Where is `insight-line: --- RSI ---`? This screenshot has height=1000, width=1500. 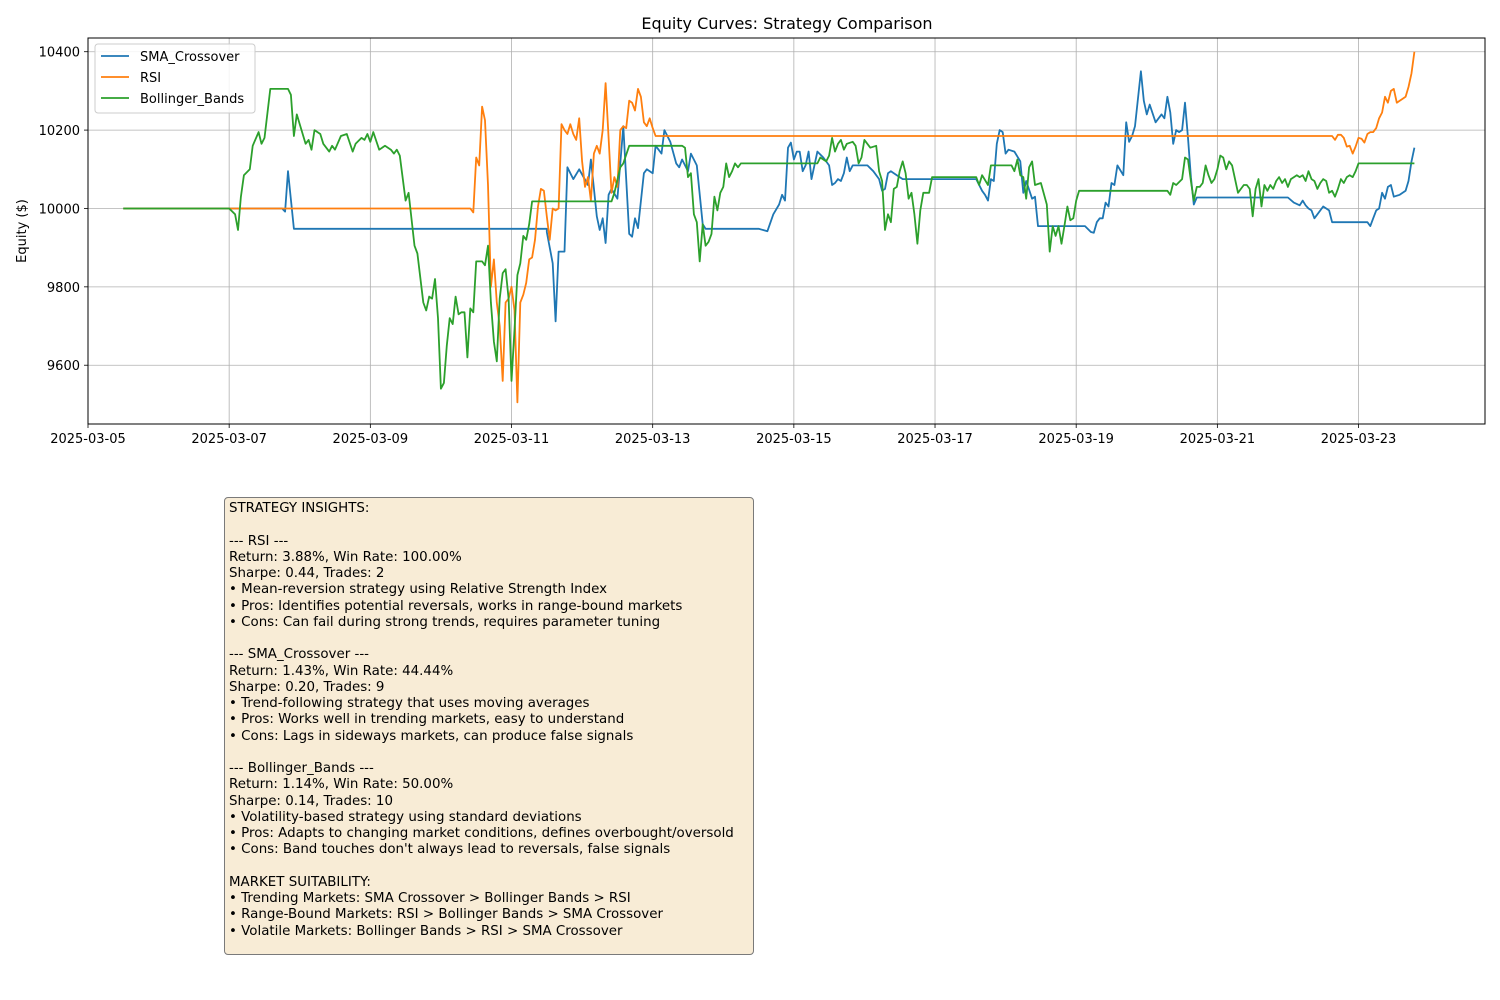
insight-line: --- RSI --- is located at coordinates (259, 541).